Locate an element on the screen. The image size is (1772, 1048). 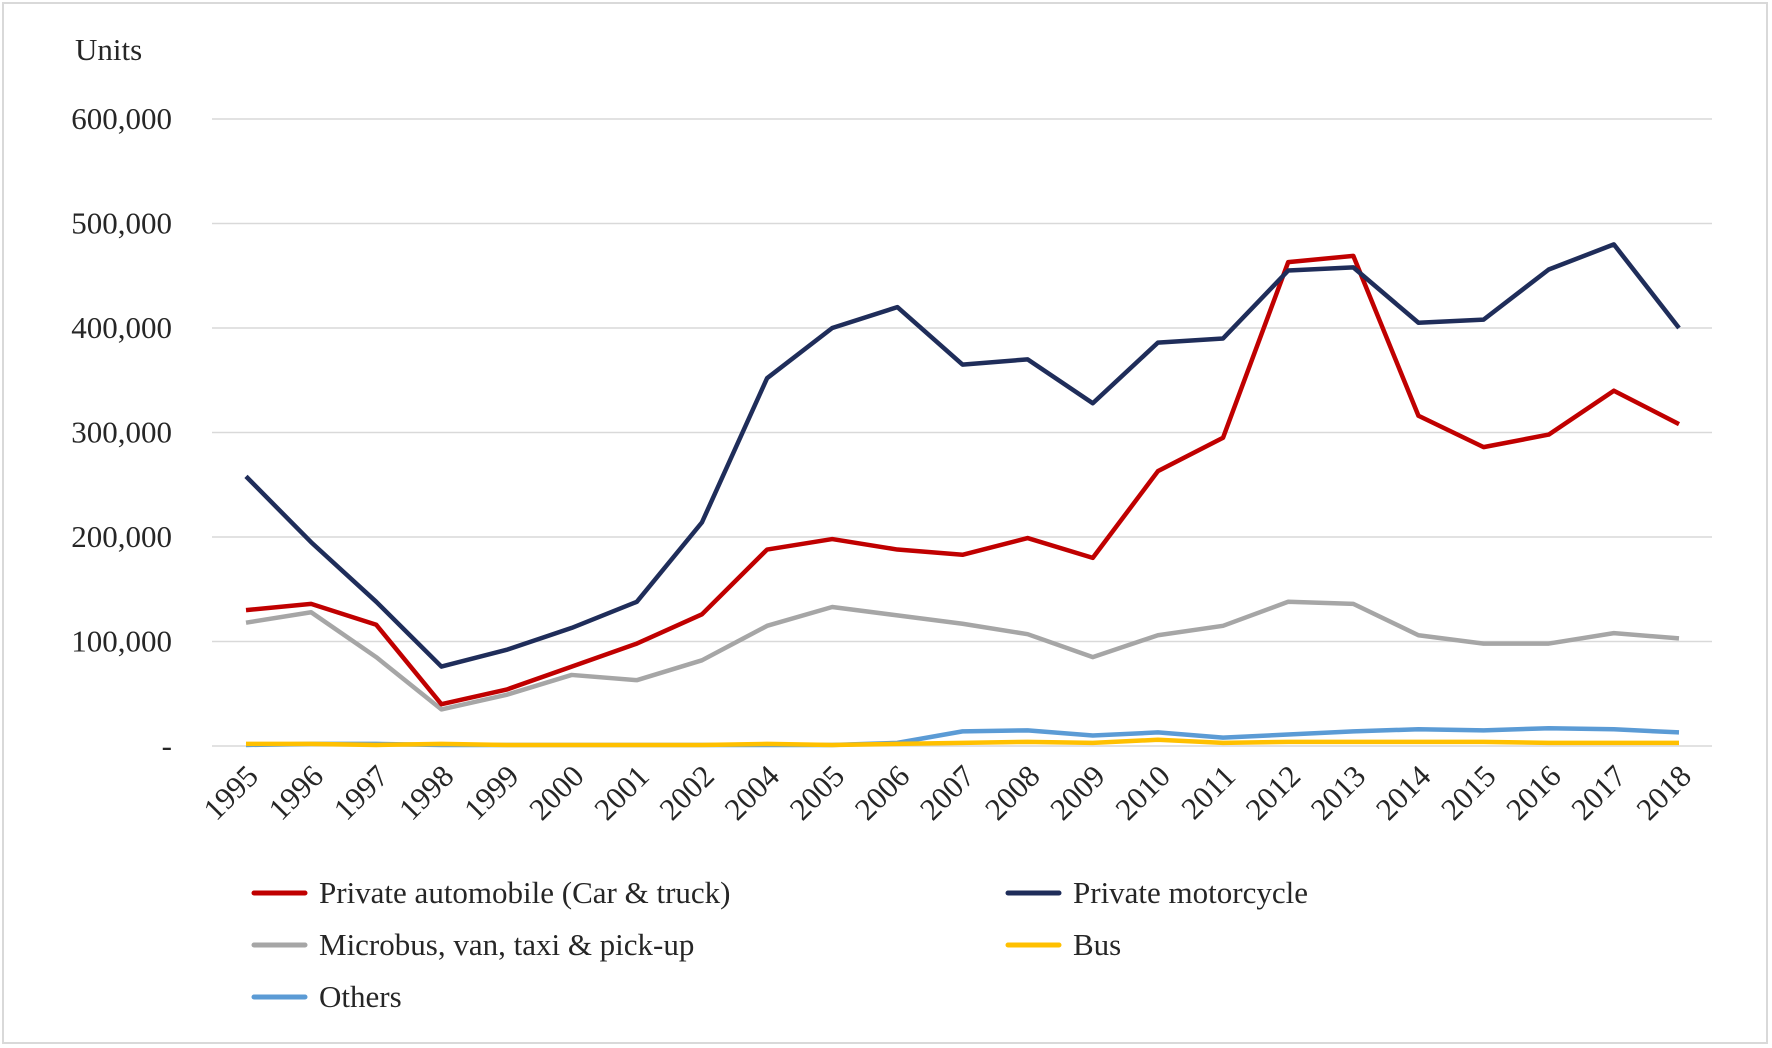
series-line-bus is located at coordinates (962, 742).